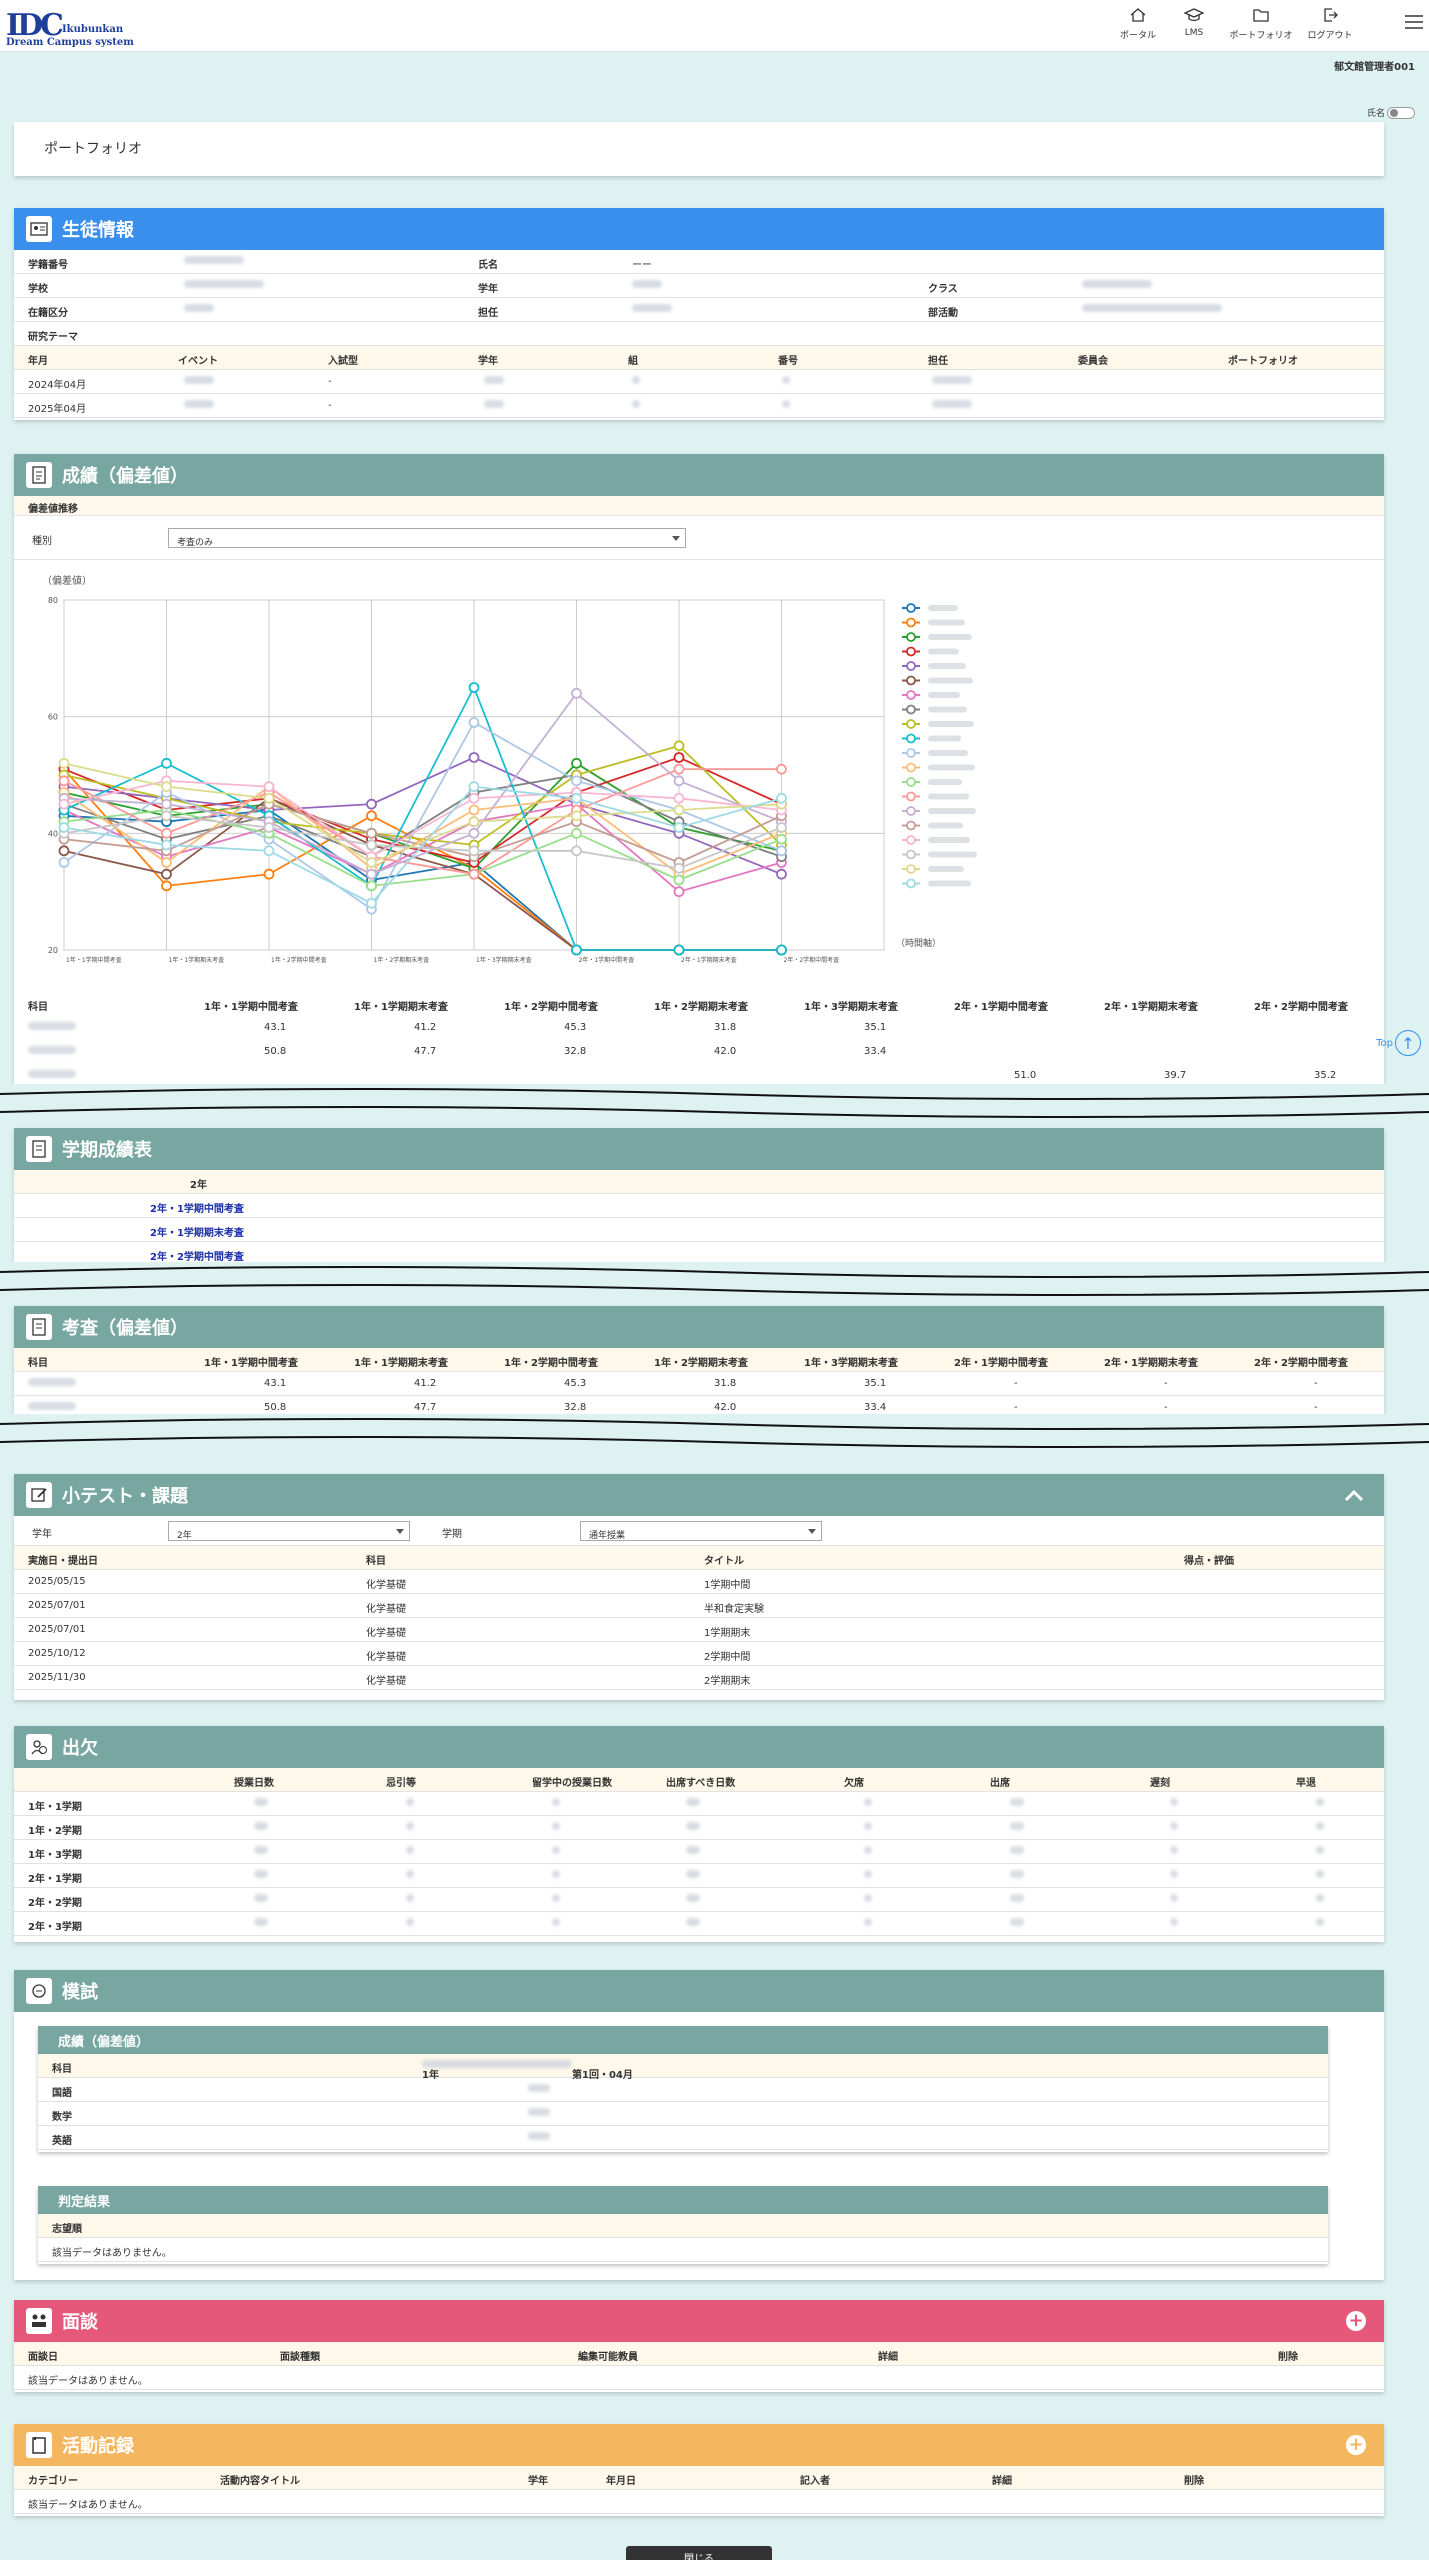 The image size is (1429, 2560). What do you see at coordinates (699, 2553) in the screenshot?
I see `close-button: 閉じる` at bounding box center [699, 2553].